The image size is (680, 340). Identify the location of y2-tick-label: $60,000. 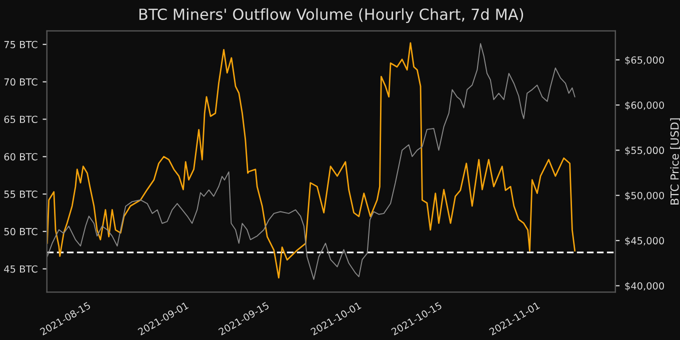
(644, 105).